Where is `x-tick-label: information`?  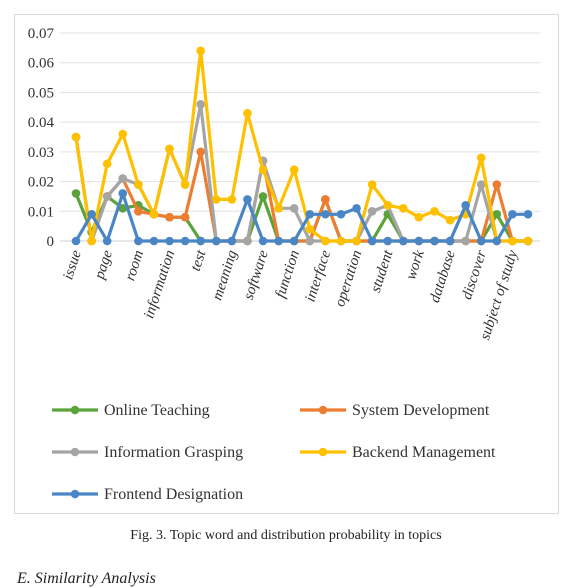 x-tick-label: information is located at coordinates (159, 284).